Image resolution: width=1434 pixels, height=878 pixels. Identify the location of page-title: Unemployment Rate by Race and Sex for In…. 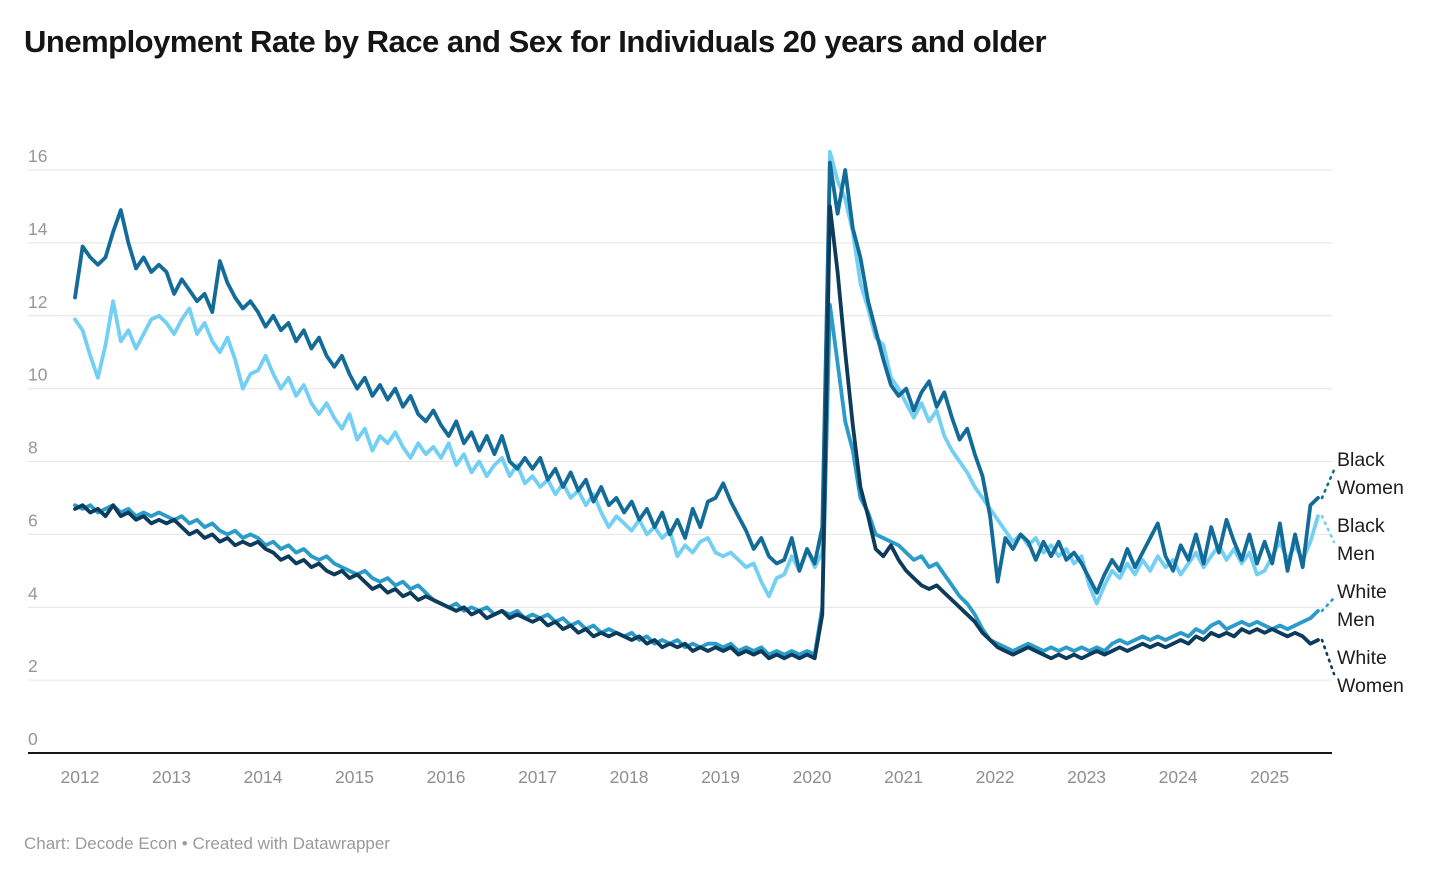
(535, 41).